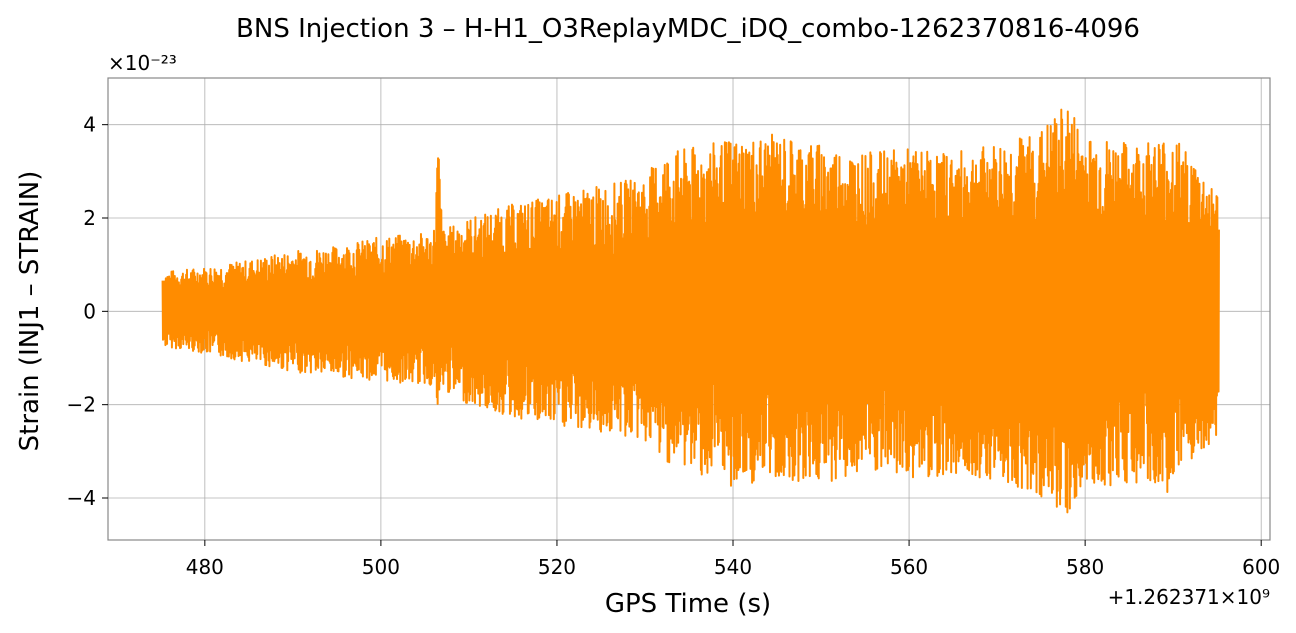 This screenshot has height=633, width=1296. I want to click on y-tick-label: 2, so click(89, 218).